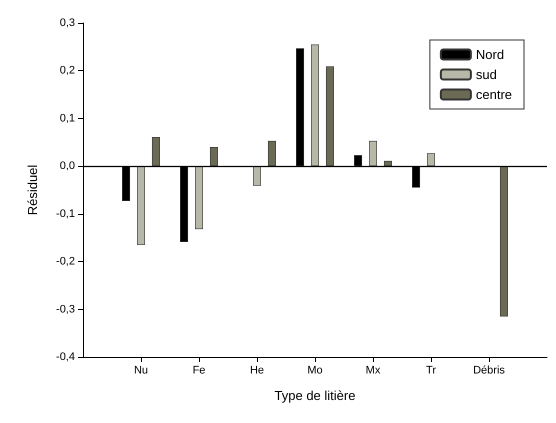 This screenshot has height=423, width=556. I want to click on y-tick-label: -0,3, so click(65, 309).